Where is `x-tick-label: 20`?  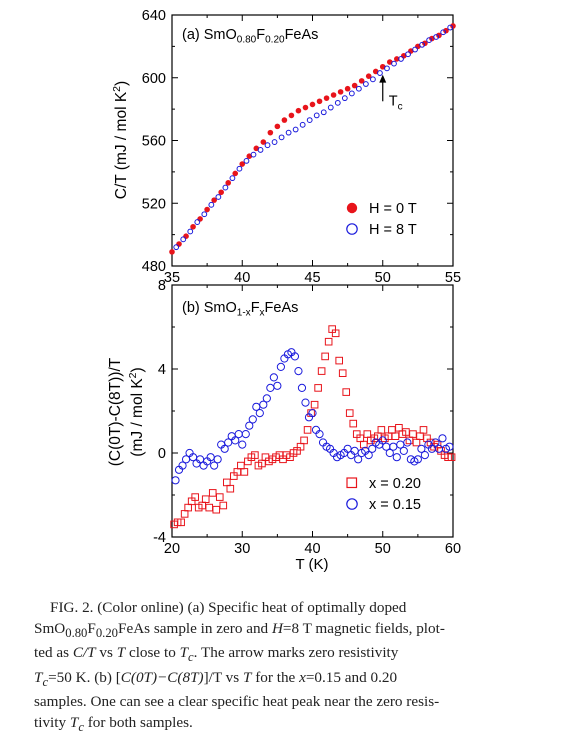
x-tick-label: 20 is located at coordinates (172, 549).